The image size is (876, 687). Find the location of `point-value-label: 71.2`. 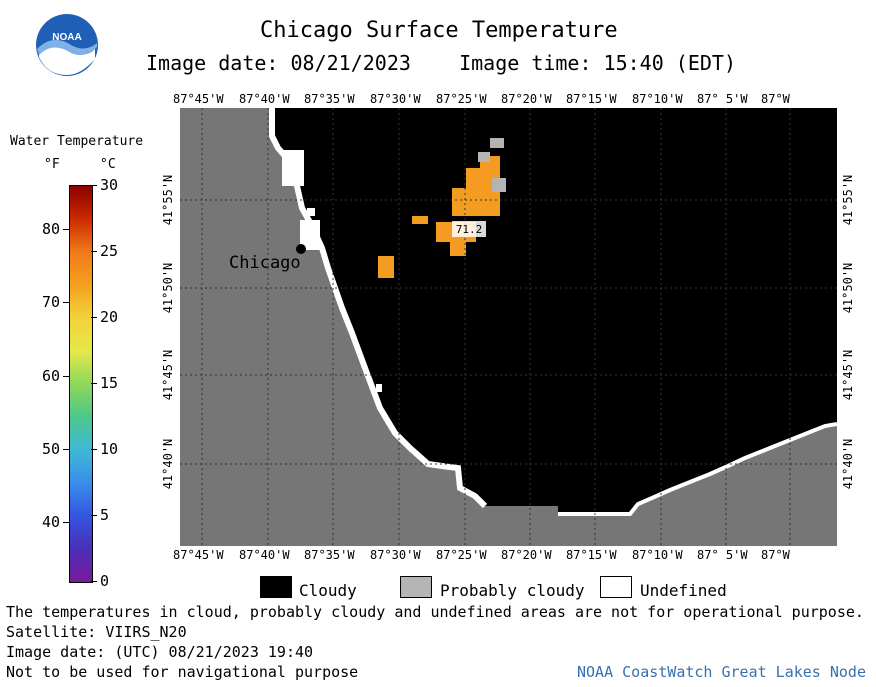

point-value-label: 71.2 is located at coordinates (469, 229).